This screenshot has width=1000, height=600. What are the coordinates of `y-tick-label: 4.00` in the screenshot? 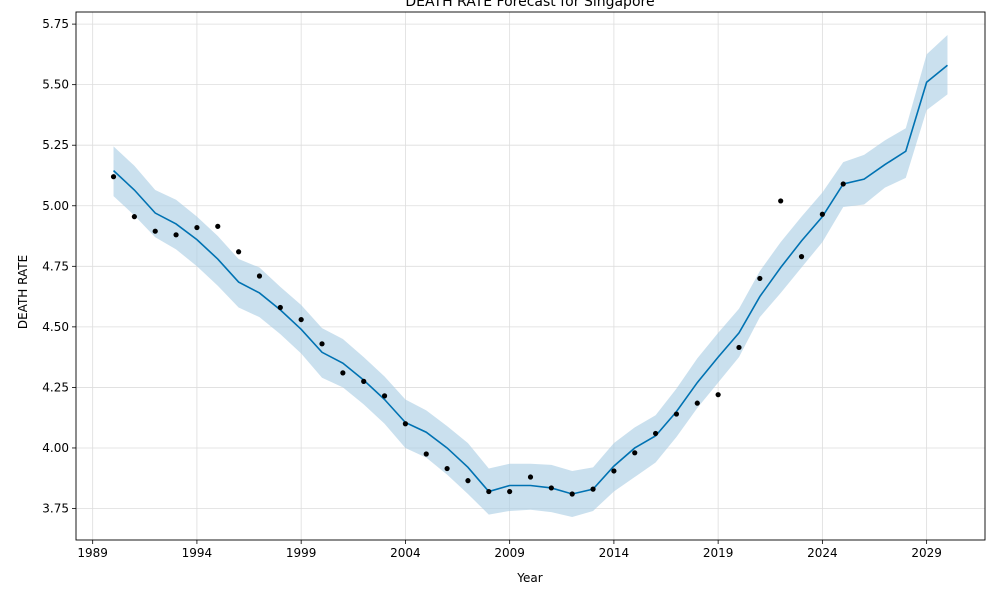 It's located at (55, 448).